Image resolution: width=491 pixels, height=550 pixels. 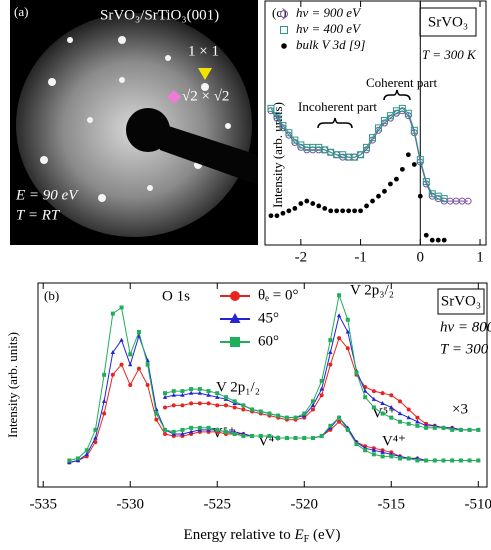 What do you see at coordinates (51, 295) in the screenshot?
I see `panel-label: (b)` at bounding box center [51, 295].